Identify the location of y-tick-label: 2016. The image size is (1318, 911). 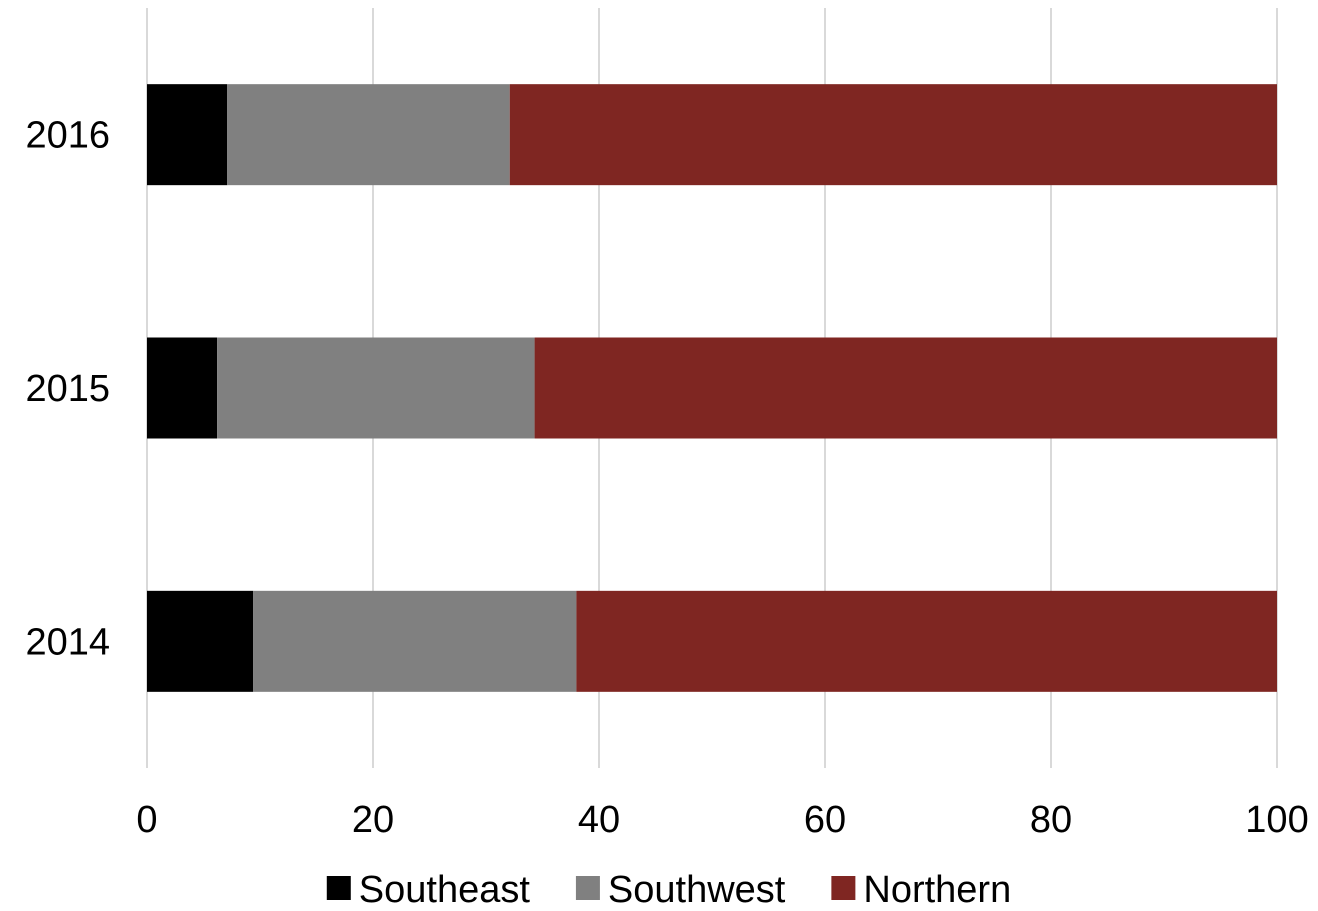
(67, 136).